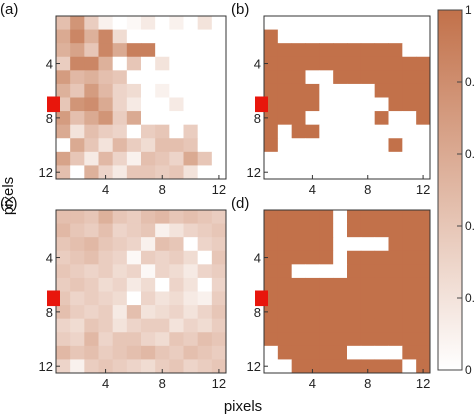  Describe the element at coordinates (105, 189) in the screenshot. I see `x-tick-label: 4` at that location.